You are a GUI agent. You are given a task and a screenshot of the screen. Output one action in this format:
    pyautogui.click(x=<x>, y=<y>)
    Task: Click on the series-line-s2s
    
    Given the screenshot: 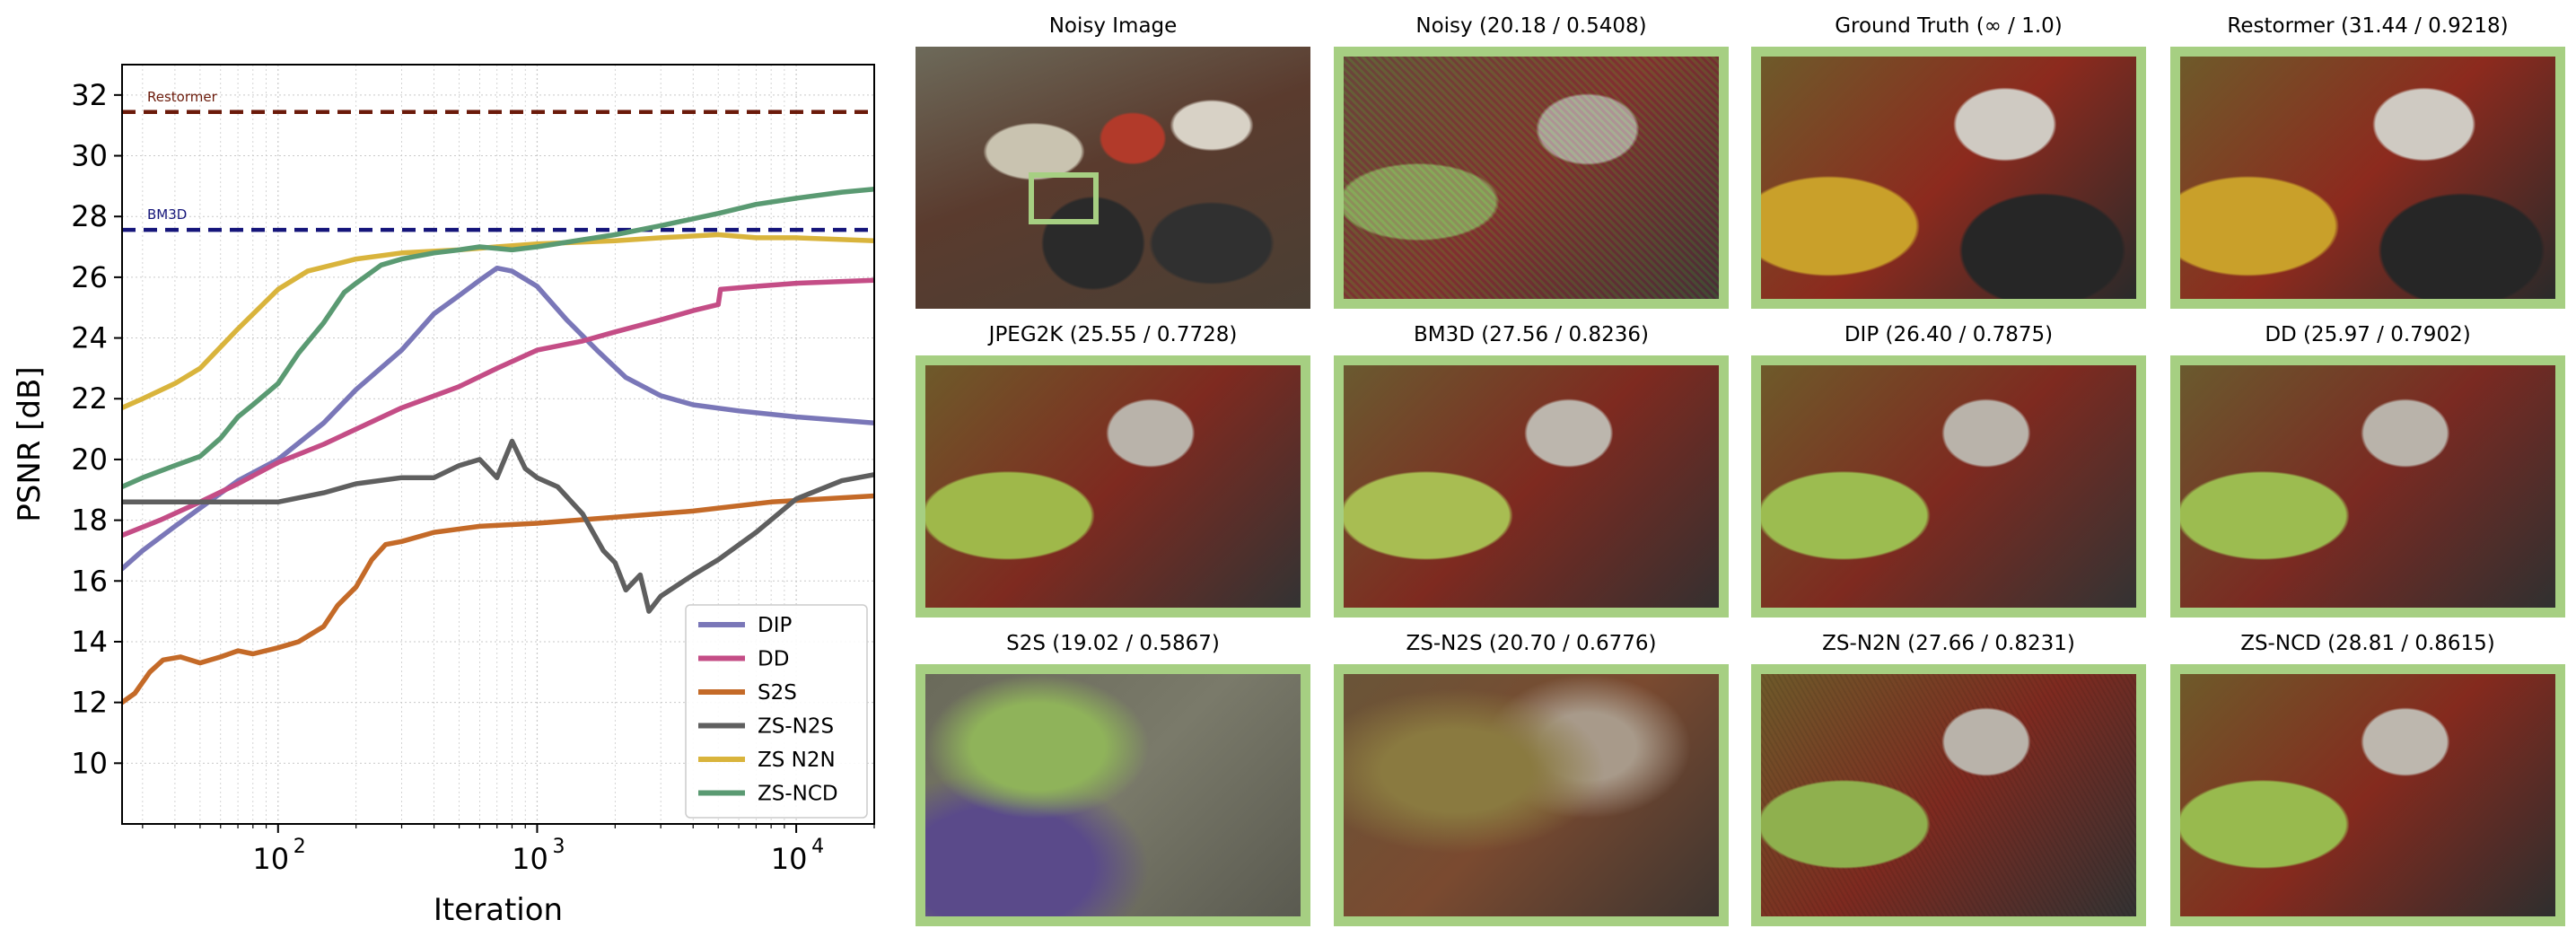 What is the action you would take?
    pyautogui.click(x=498, y=599)
    